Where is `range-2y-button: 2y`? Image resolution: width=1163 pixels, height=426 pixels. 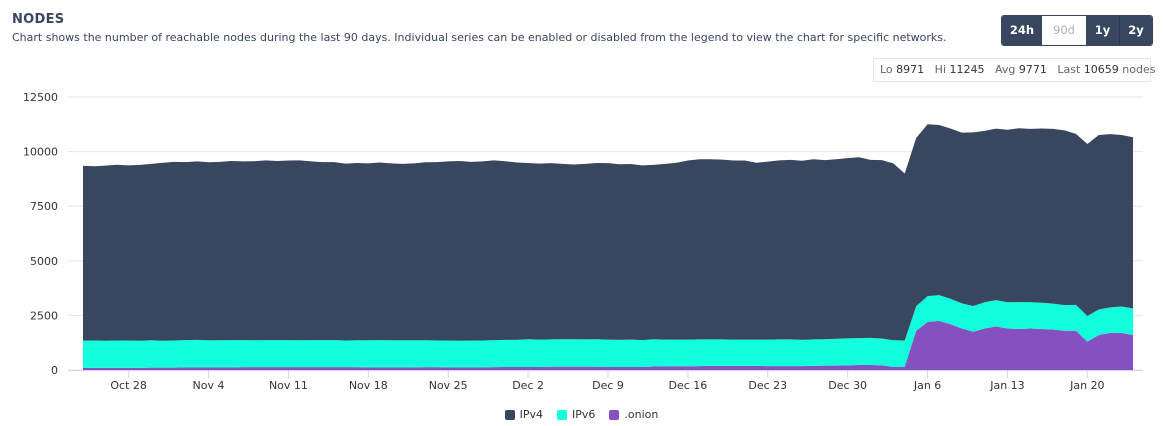 range-2y-button: 2y is located at coordinates (1135, 30).